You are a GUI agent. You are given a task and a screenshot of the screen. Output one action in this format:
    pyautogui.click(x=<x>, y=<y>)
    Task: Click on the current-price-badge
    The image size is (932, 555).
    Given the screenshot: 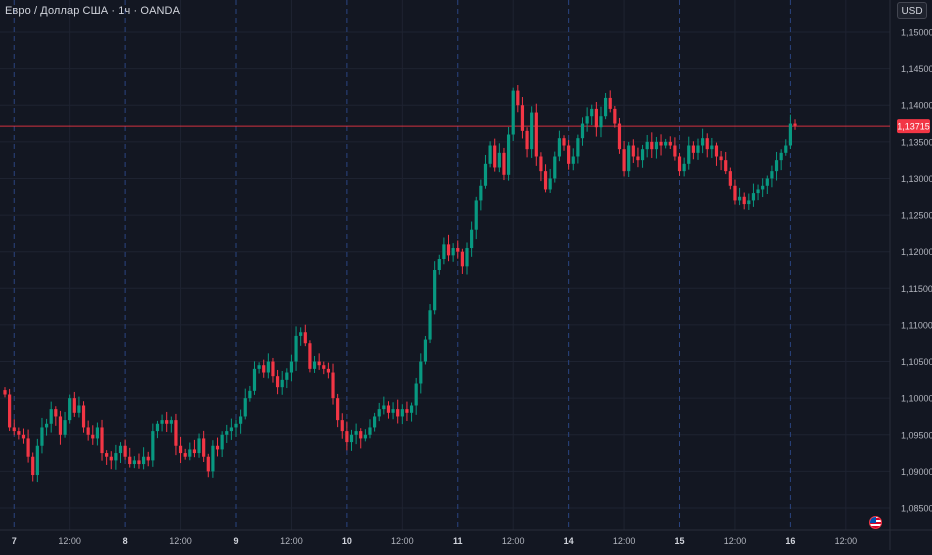 What is the action you would take?
    pyautogui.click(x=913, y=126)
    